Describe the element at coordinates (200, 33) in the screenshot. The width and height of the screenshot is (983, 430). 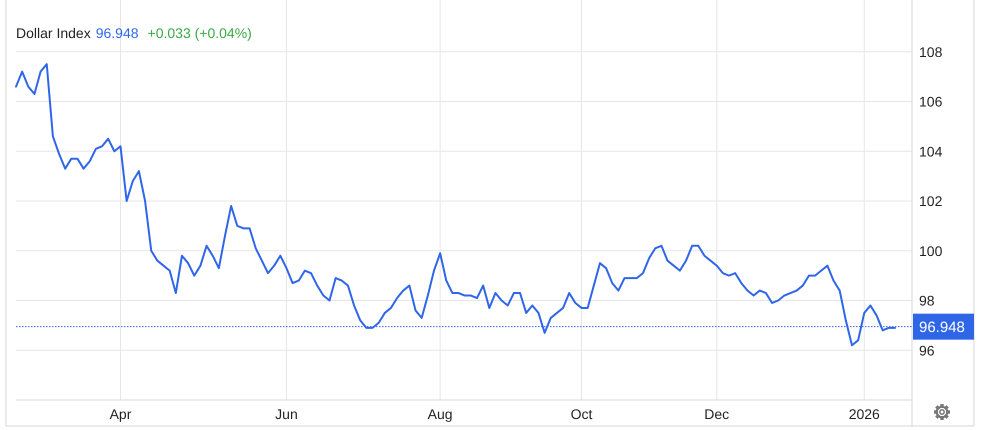
I see `annotation: +0.033 (+0.04%)` at that location.